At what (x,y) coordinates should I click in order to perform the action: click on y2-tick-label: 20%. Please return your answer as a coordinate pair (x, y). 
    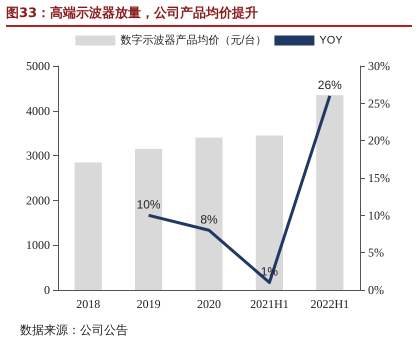
    Looking at the image, I should click on (379, 141).